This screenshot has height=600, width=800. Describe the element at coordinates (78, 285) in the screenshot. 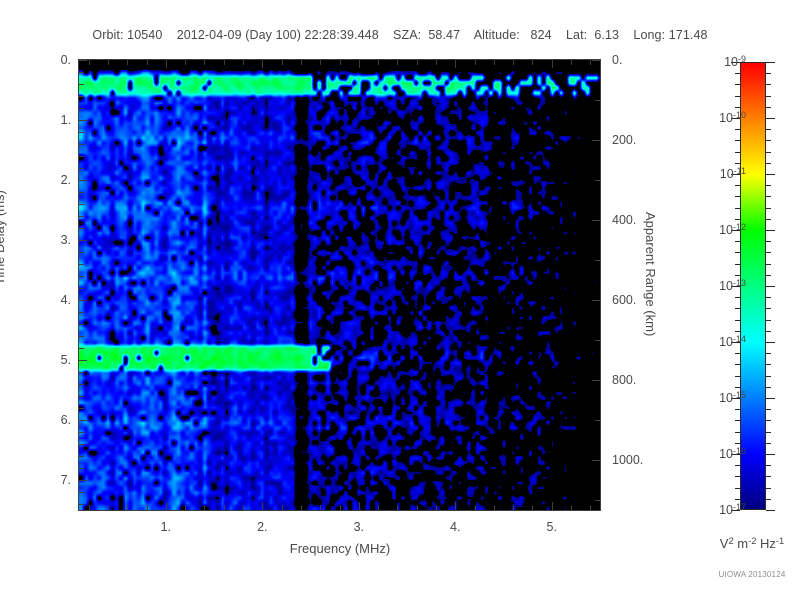

I see `axis-line-left` at that location.